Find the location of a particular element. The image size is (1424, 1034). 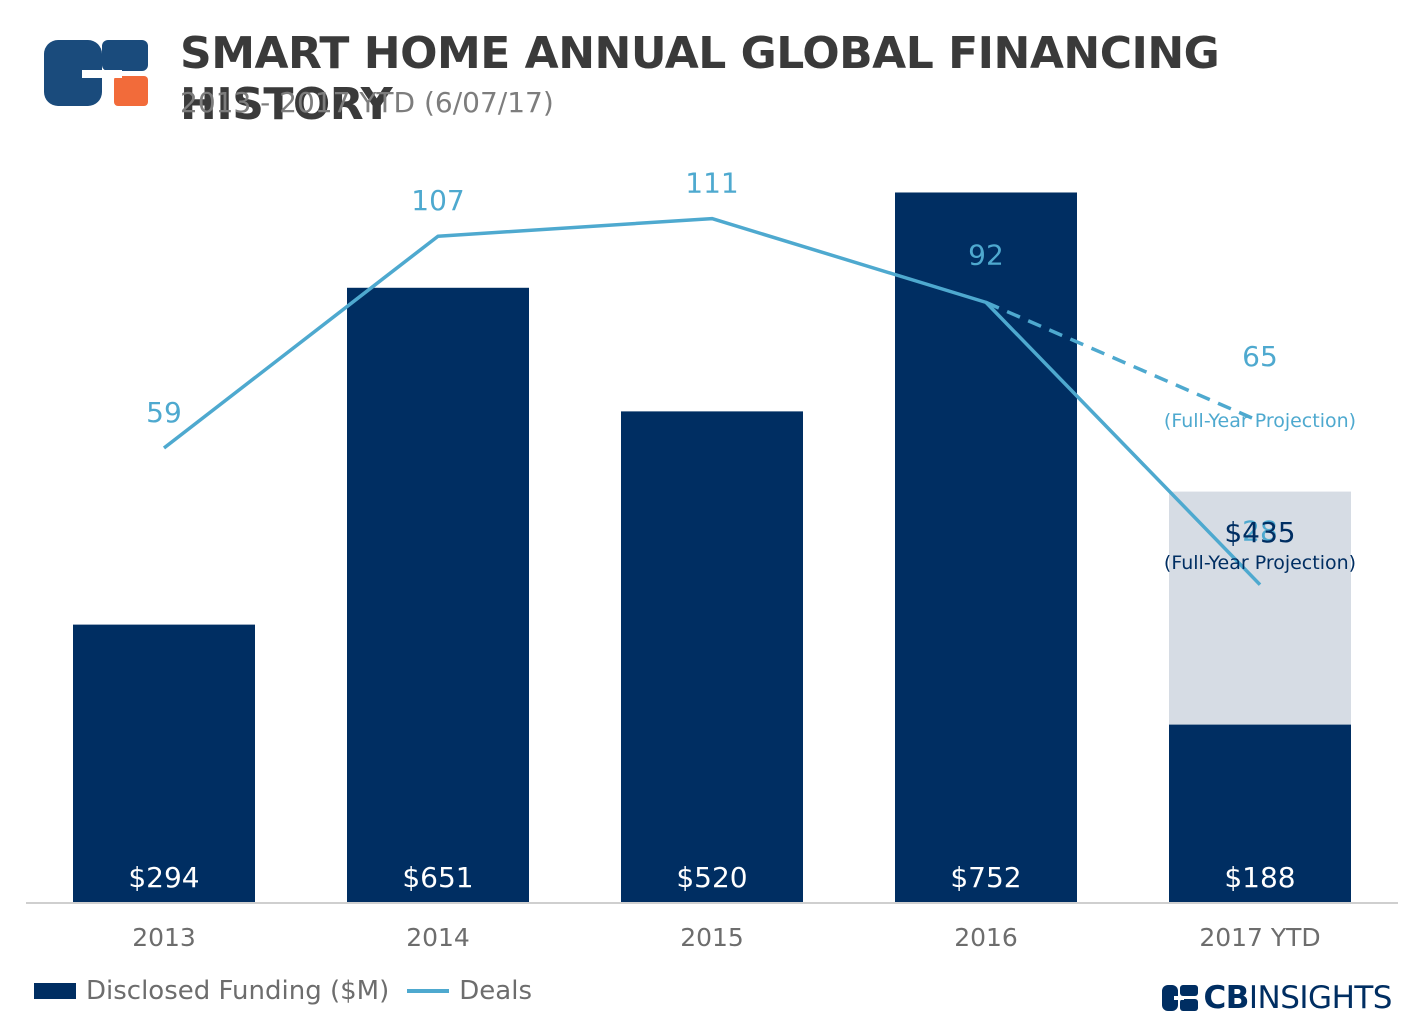

funding-value-label: $752 is located at coordinates (985, 877).